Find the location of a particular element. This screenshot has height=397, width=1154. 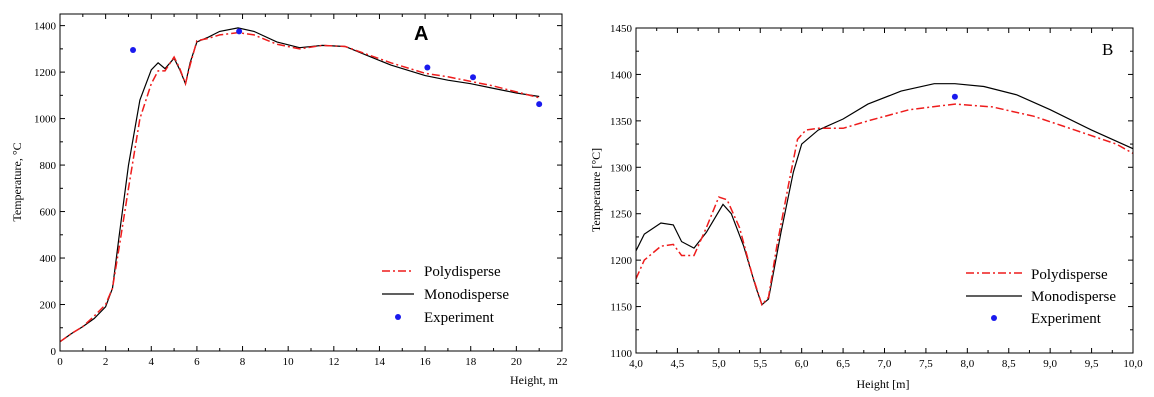

y-tick-label: 1450 is located at coordinates (621, 29).